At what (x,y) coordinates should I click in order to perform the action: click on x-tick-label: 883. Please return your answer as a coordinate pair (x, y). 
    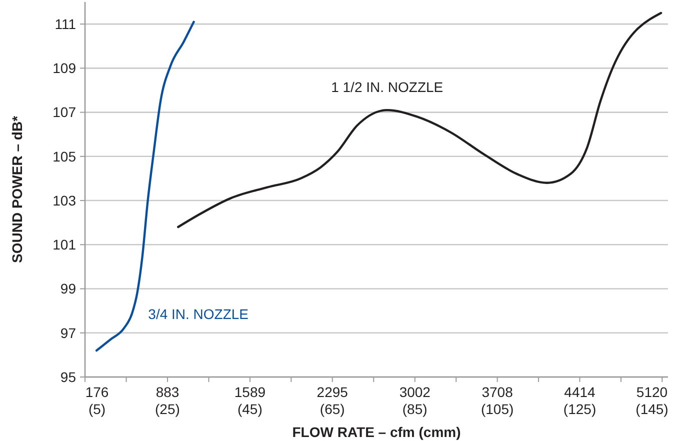
    Looking at the image, I should click on (168, 392).